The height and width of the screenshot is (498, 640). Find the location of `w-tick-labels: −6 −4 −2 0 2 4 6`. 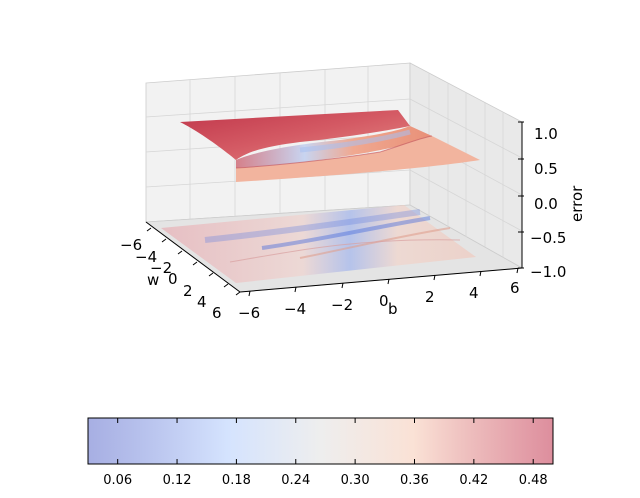

w-tick-labels: −6 −4 −2 0 2 4 6 is located at coordinates (171, 279).